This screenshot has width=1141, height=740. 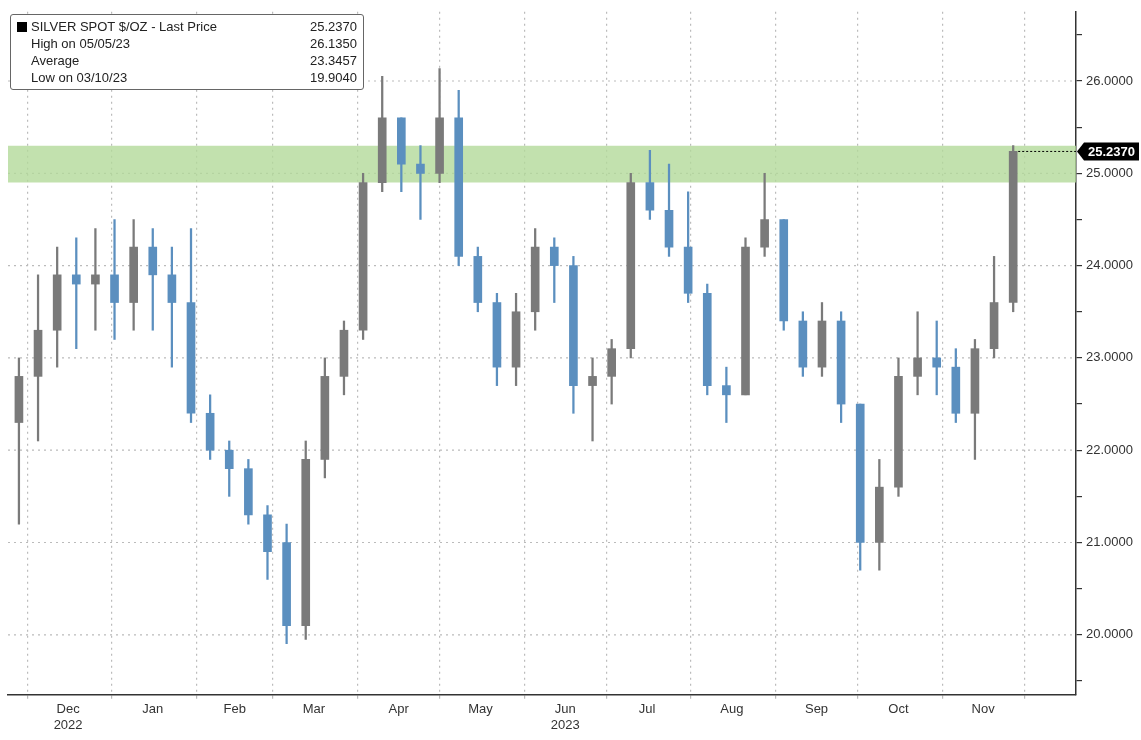 I want to click on x-tick-label: Apr, so click(x=399, y=709).